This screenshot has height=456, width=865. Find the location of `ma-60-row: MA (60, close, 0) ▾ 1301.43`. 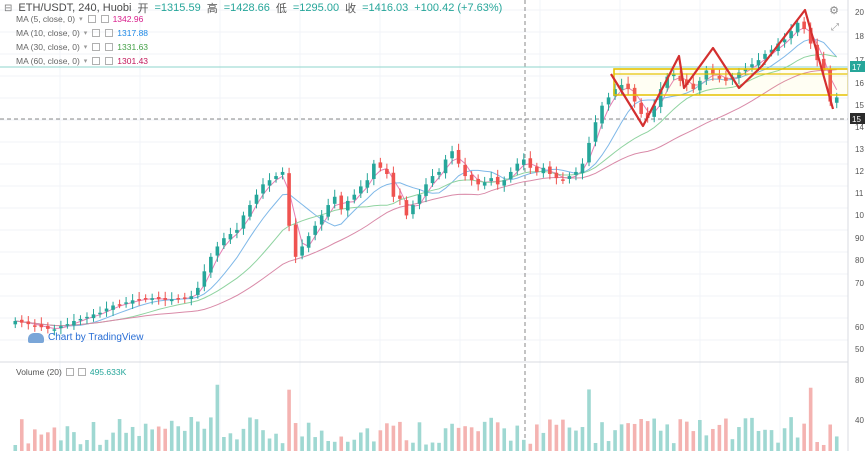

ma-60-row: MA (60, close, 0) ▾ 1301.43 is located at coordinates (82, 61).